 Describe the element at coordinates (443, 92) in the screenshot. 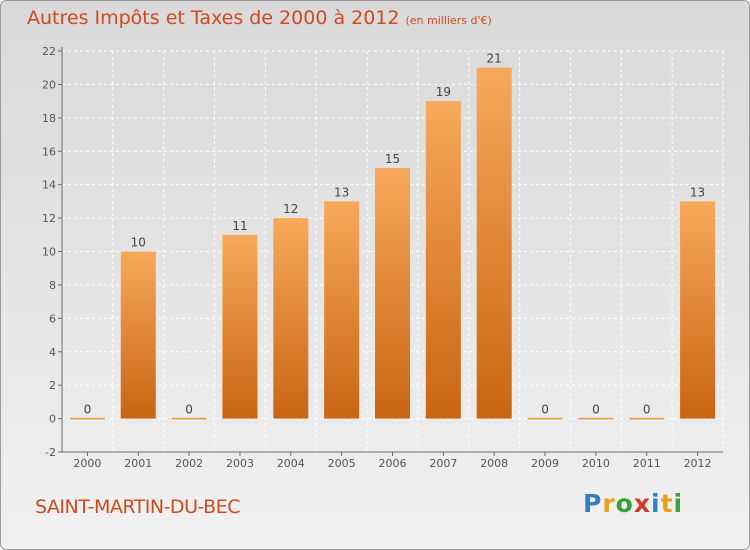

I see `data-label: 19` at that location.